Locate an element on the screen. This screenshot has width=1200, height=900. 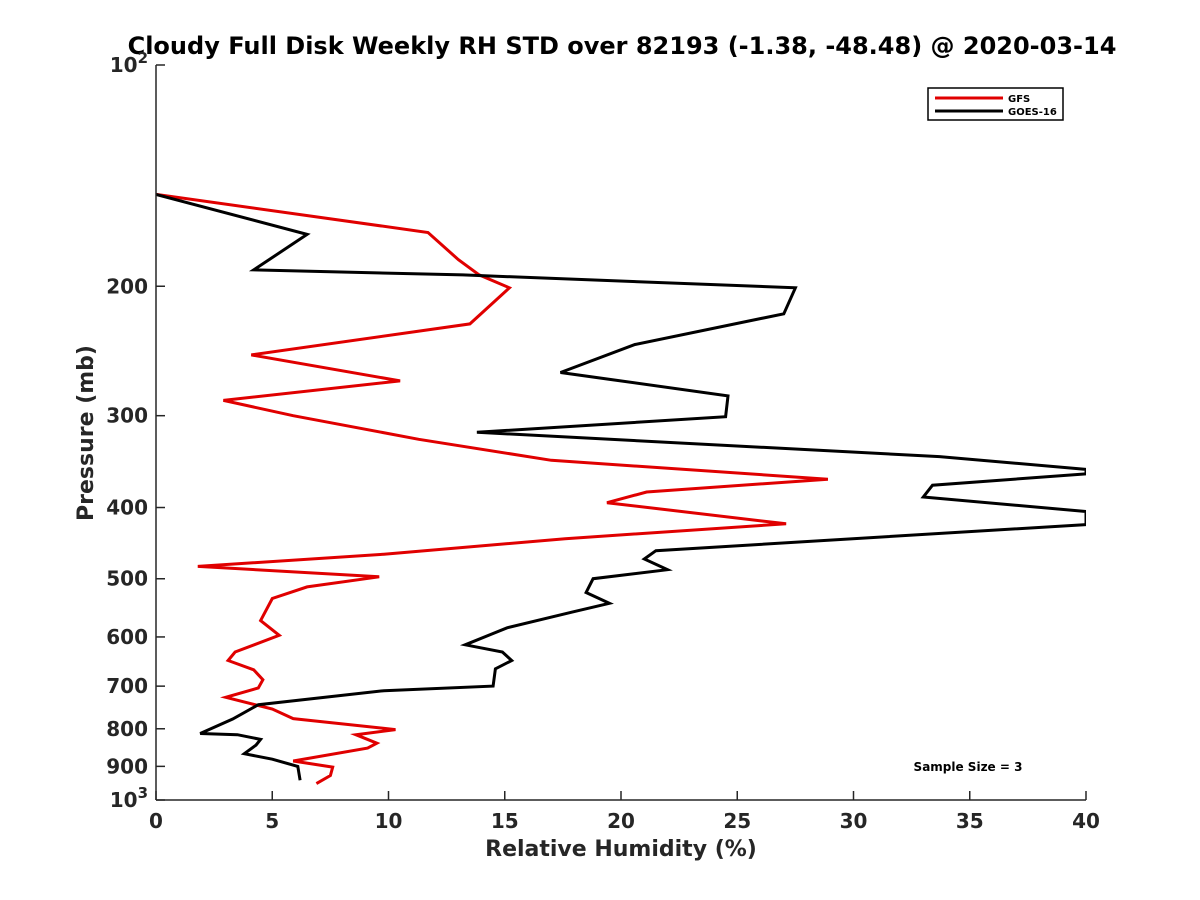
x-tick-label: 40 is located at coordinates (1086, 821).